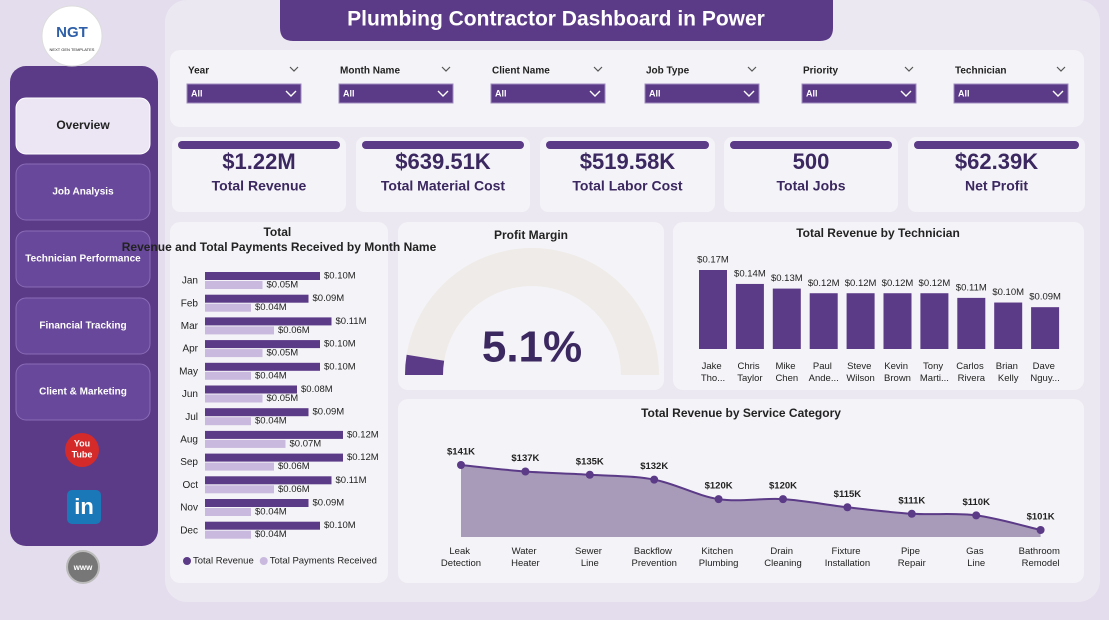  I want to click on logo-text: NGT, so click(72, 32).